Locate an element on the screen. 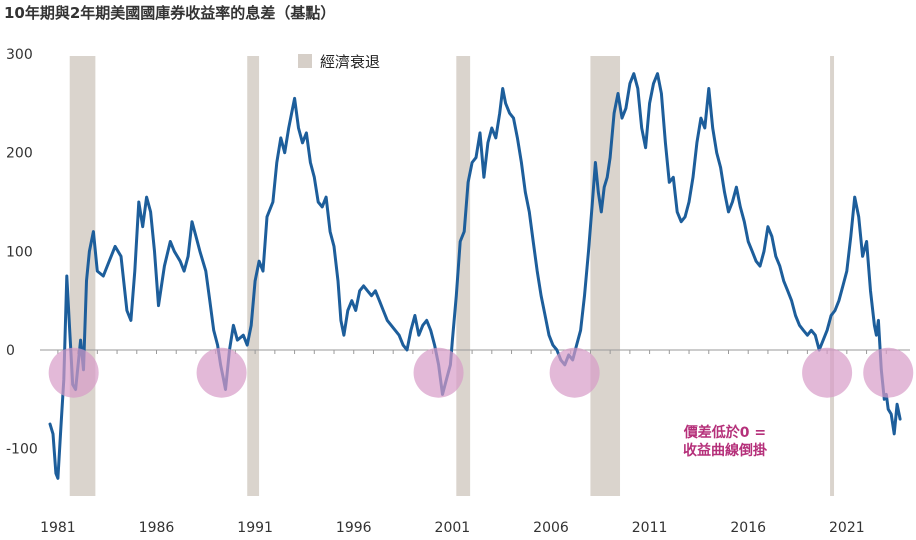 The width and height of the screenshot is (916, 540). legend-label: 經濟衰退 is located at coordinates (350, 62).